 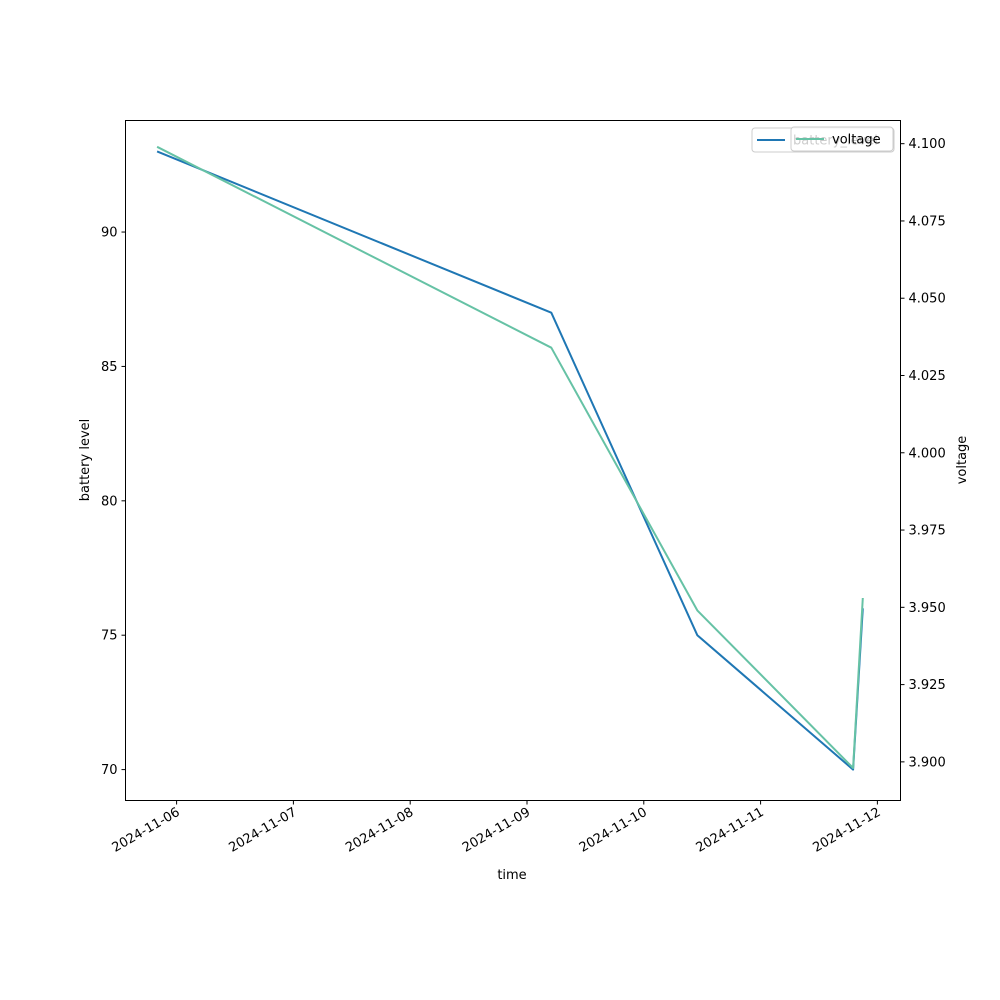 What do you see at coordinates (146, 830) in the screenshot?
I see `x-tick-label: 2024-11-06` at bounding box center [146, 830].